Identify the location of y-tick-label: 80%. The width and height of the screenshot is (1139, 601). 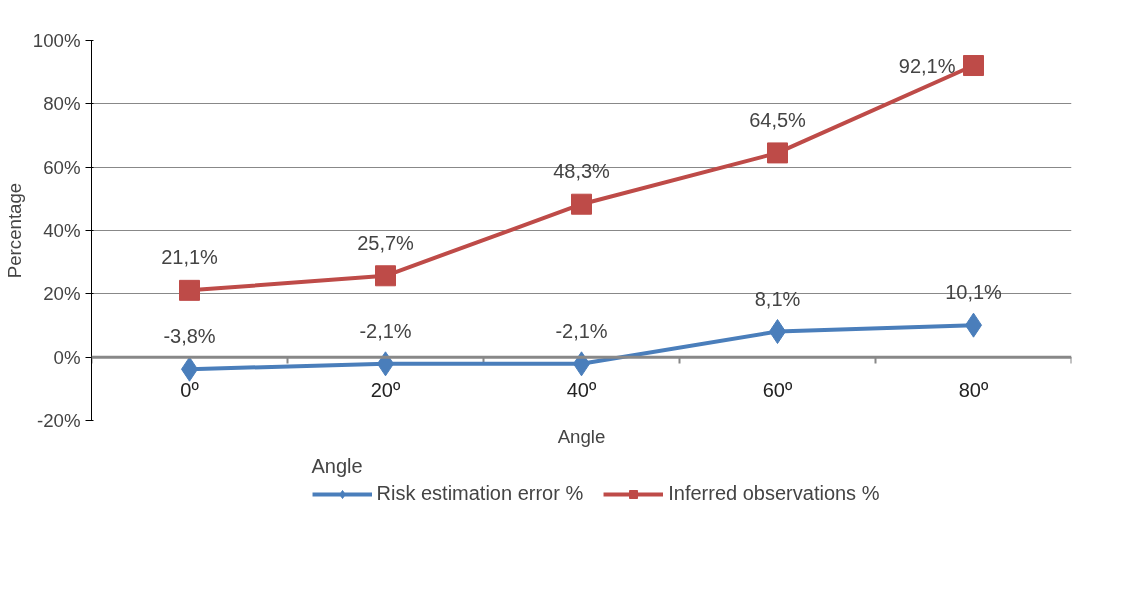
(62, 104).